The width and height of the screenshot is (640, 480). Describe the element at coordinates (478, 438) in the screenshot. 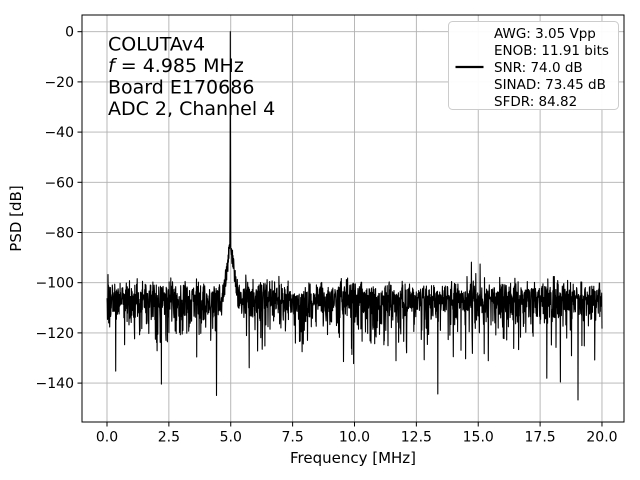

I see `x-tick-label: 15.0` at that location.